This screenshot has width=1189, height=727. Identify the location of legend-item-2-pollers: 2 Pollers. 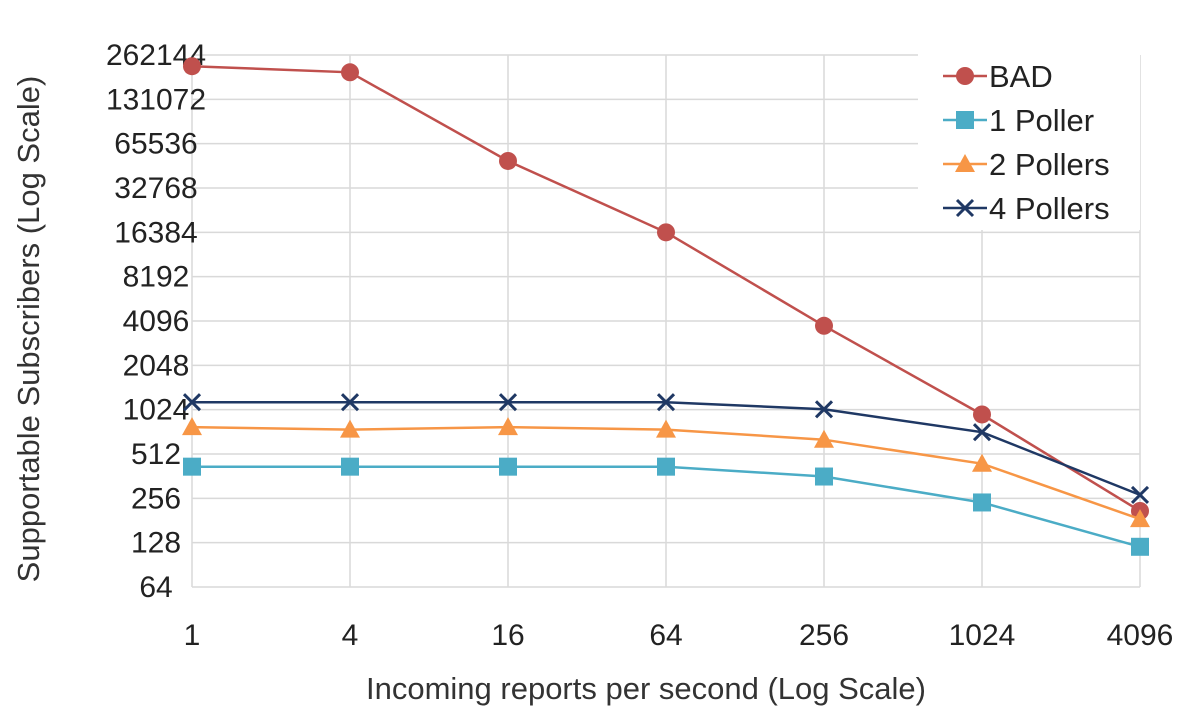
(1026, 164).